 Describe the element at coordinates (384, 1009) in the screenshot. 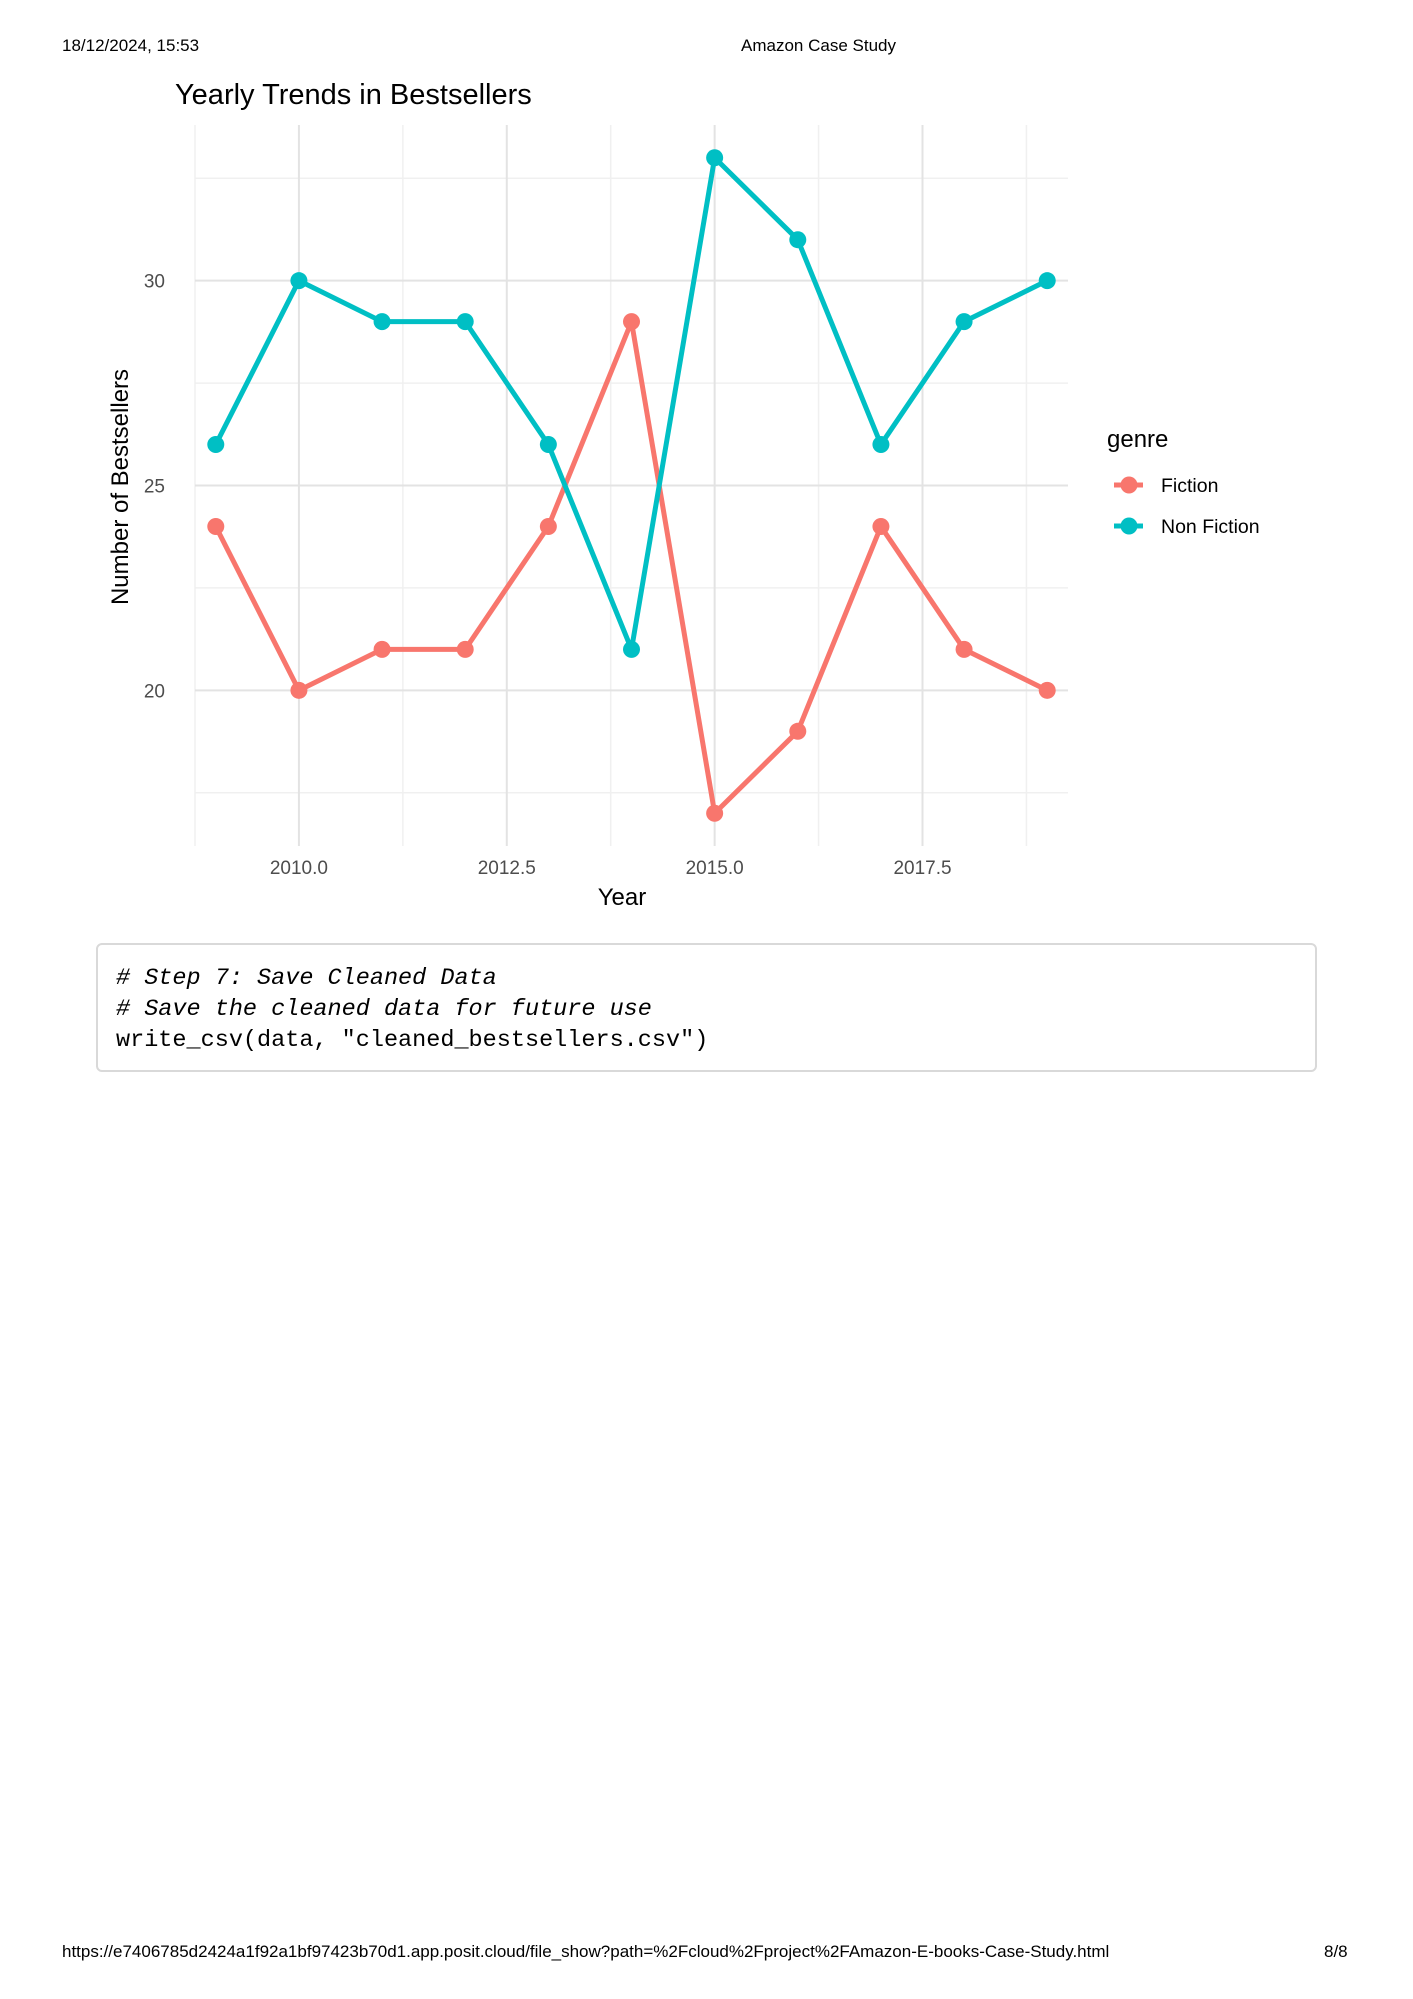

I see `code-comment-line: # Save the cleaned data for future use` at that location.